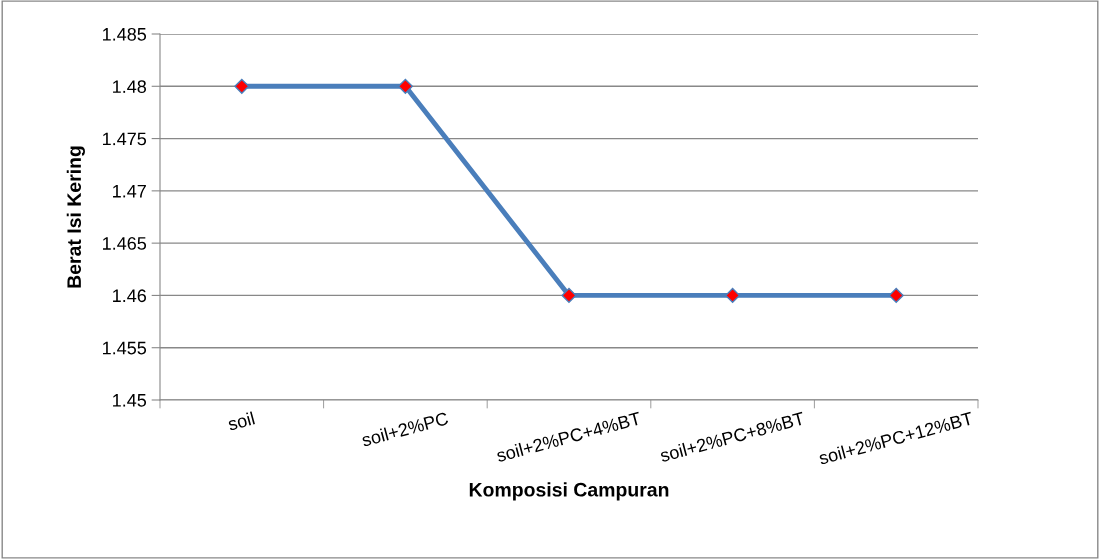 Image resolution: width=1100 pixels, height=559 pixels. Describe the element at coordinates (125, 34) in the screenshot. I see `y-tick-label: 1.485` at that location.